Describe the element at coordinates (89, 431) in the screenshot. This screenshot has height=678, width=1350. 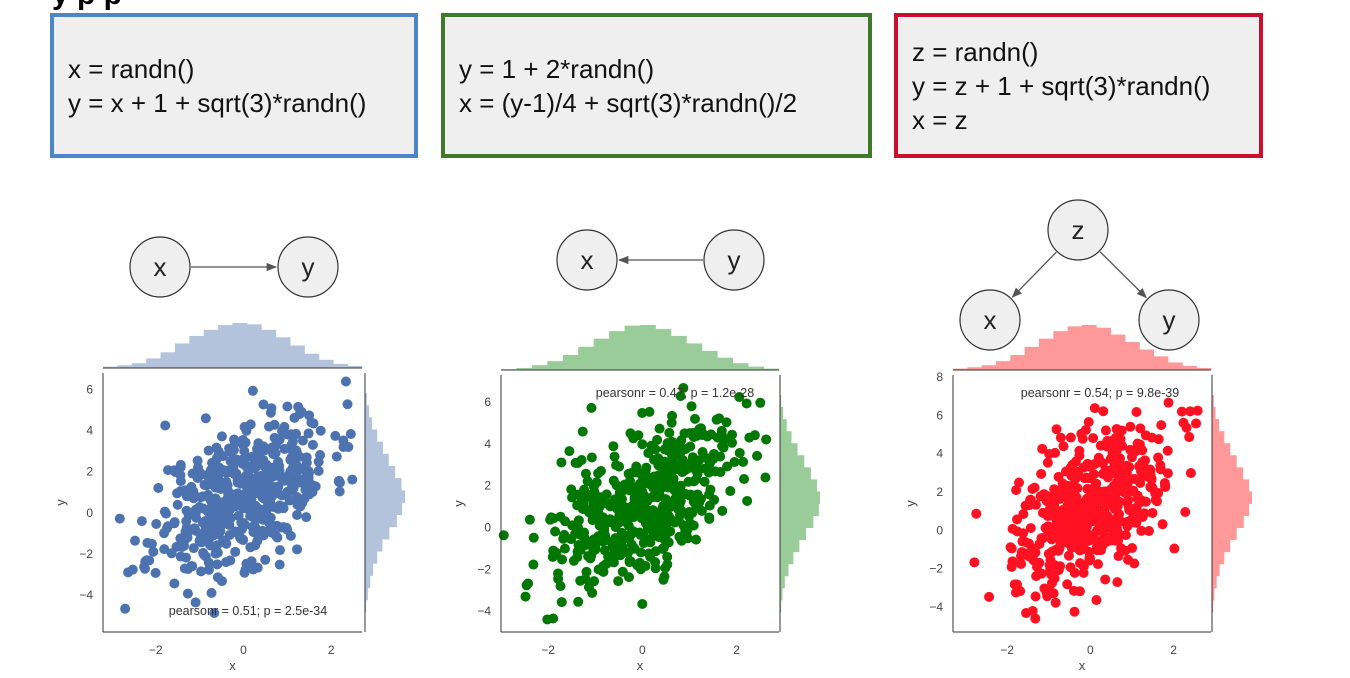
I see `y-tick-label: 4` at that location.